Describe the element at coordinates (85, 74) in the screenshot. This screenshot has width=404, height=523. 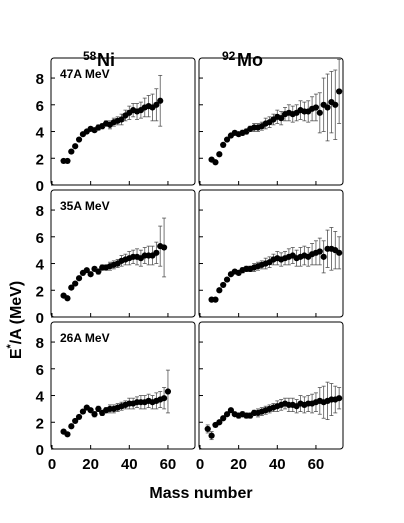
I see `panel-label: 47A MeV` at that location.